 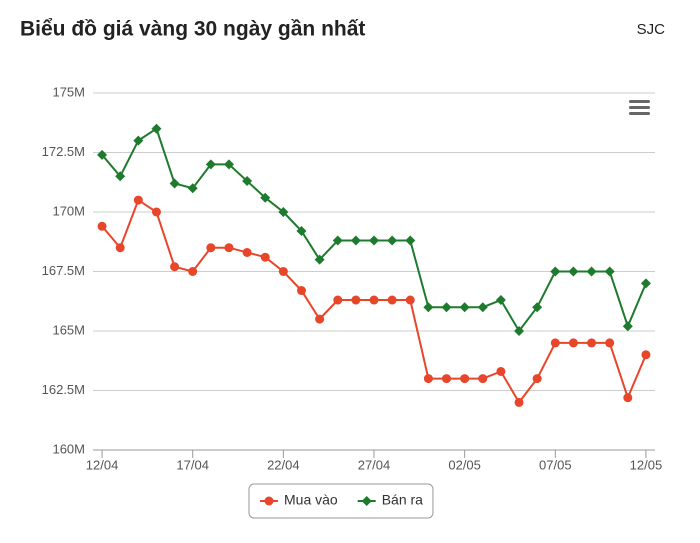 I want to click on x-tick-label: 12/04, so click(x=102, y=464).